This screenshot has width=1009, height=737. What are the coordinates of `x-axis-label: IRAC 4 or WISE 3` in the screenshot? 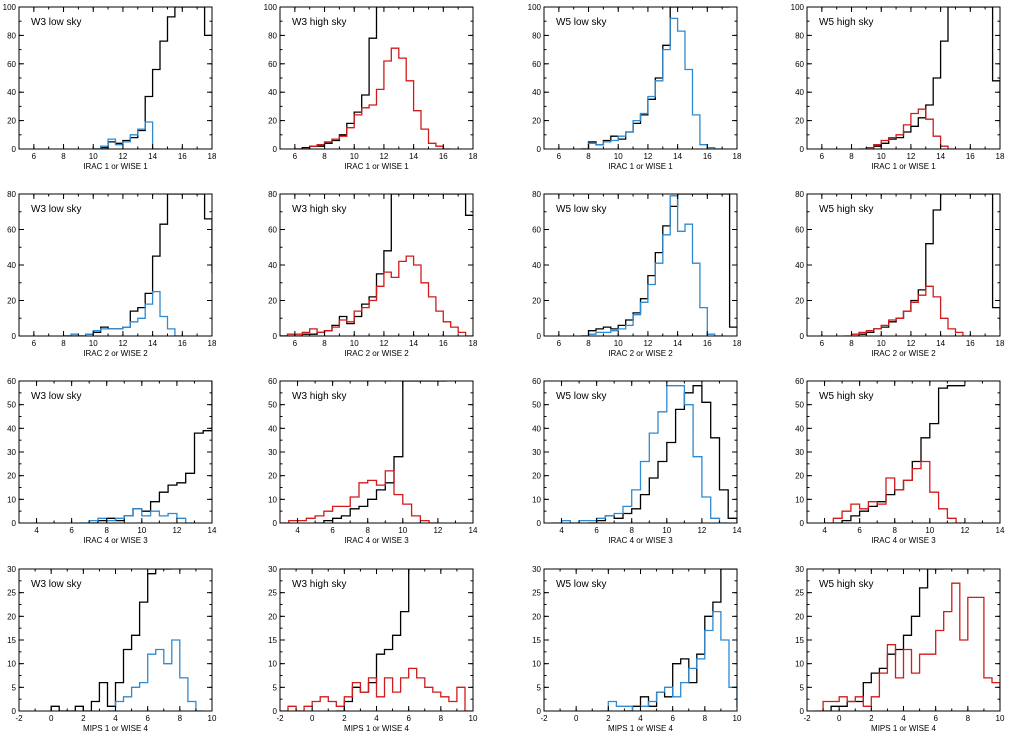 It's located at (376, 540).